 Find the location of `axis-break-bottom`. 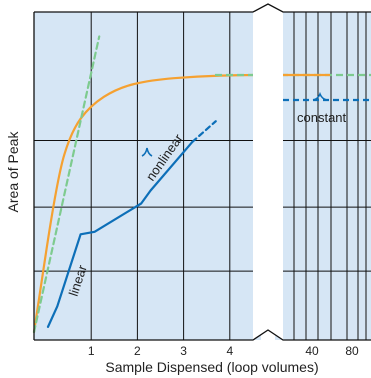

axis-break-bottom is located at coordinates (202, 335).